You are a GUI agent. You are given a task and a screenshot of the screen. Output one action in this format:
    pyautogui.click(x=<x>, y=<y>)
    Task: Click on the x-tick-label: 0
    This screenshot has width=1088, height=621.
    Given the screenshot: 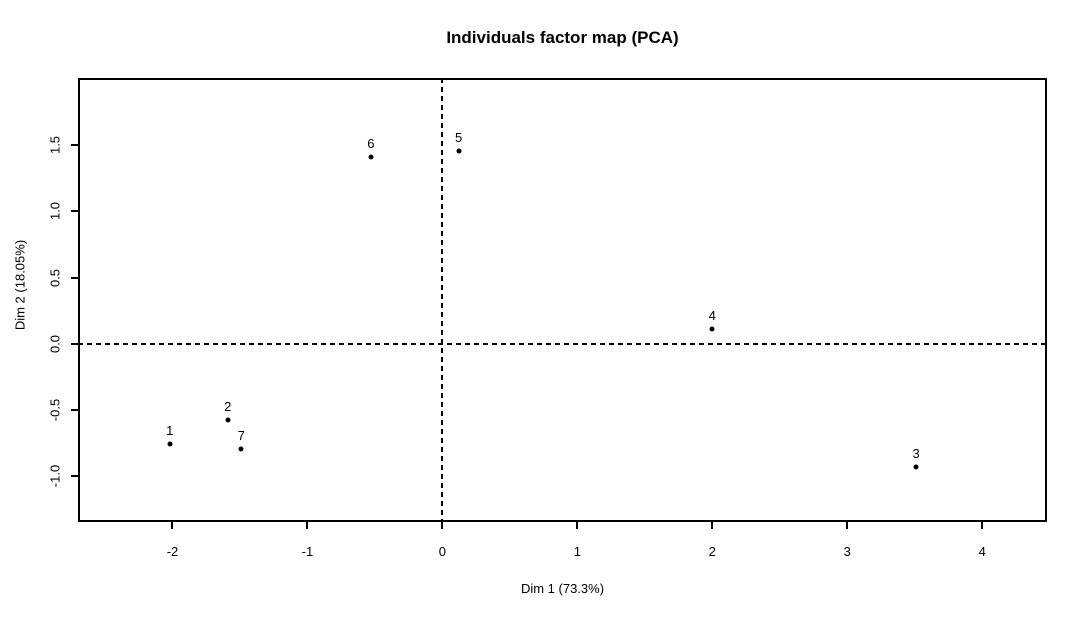 What is the action you would take?
    pyautogui.click(x=442, y=551)
    